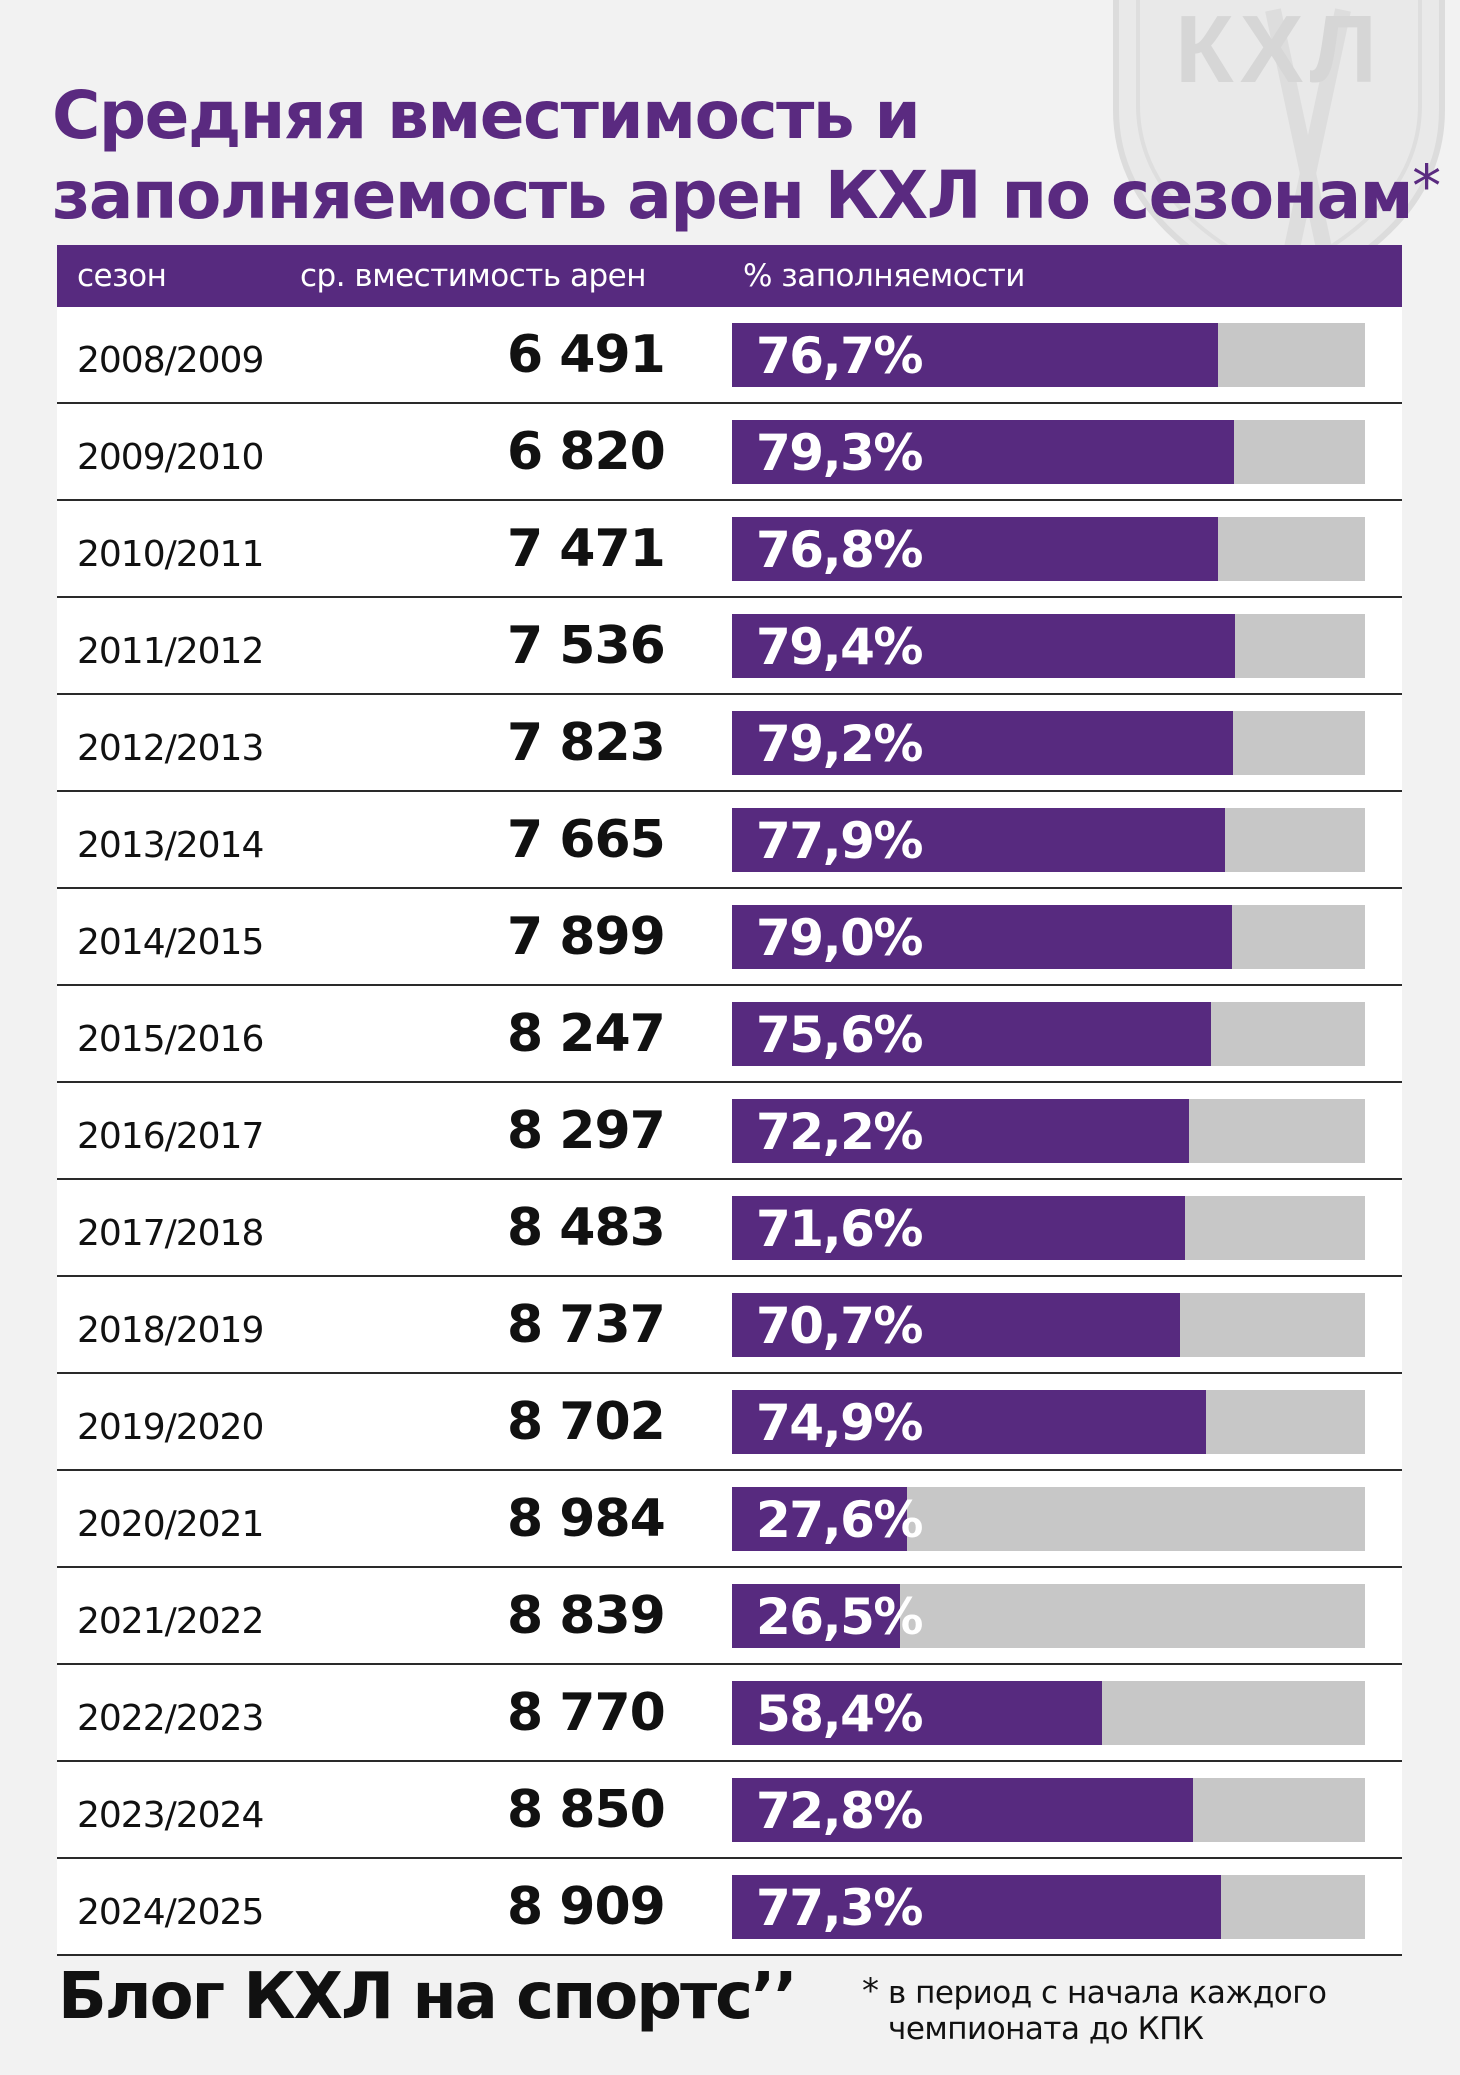 The width and height of the screenshot is (1460, 2075). What do you see at coordinates (729, 1228) in the screenshot?
I see `table-row: 2017/2018 8 483 71,6%` at bounding box center [729, 1228].